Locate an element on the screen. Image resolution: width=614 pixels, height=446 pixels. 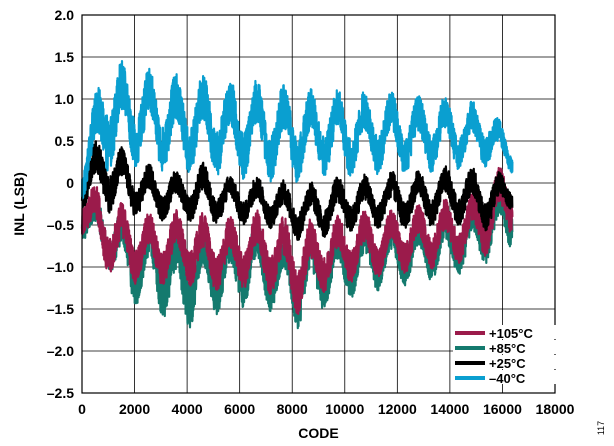
legend-label: –40°C is located at coordinates (507, 378).